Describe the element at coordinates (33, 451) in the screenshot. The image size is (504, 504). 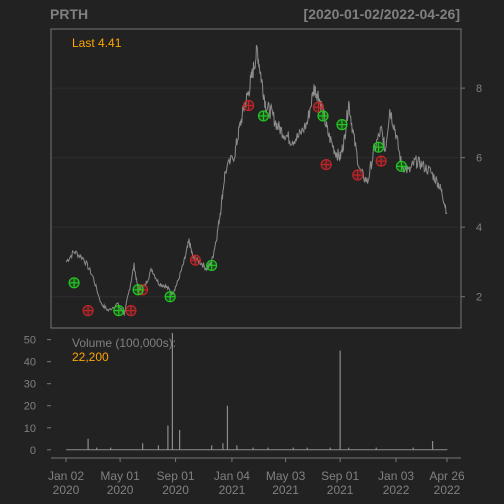
I see `volume-tick-label: 0` at that location.